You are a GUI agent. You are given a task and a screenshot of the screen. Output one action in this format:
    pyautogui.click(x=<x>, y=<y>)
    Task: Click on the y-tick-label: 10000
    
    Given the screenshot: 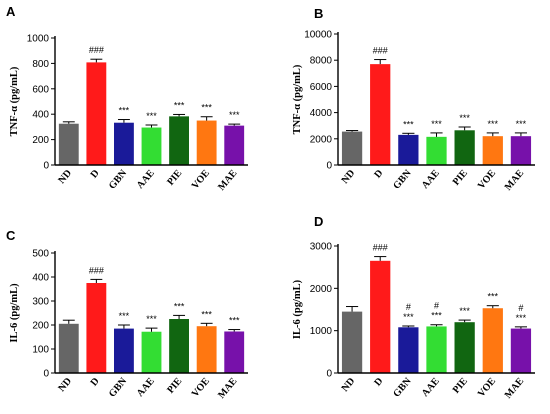 What is the action you would take?
    pyautogui.click(x=318, y=35)
    